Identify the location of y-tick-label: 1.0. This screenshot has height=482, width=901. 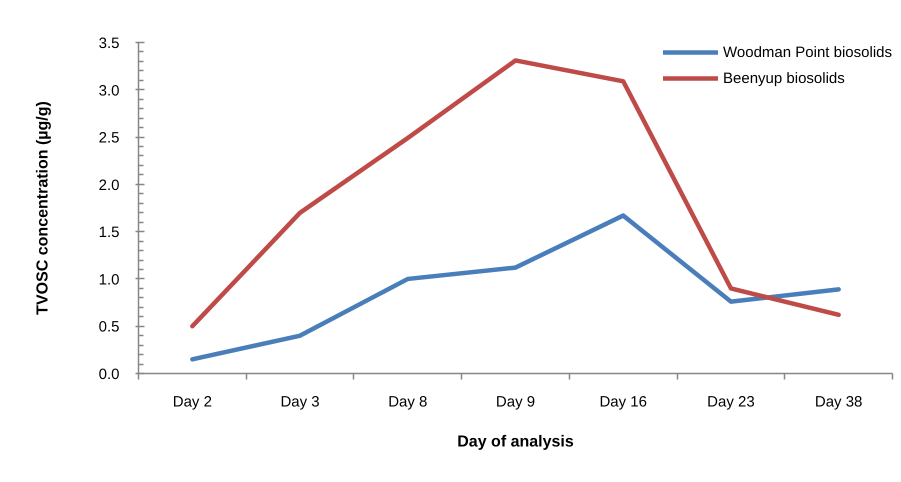
(109, 279).